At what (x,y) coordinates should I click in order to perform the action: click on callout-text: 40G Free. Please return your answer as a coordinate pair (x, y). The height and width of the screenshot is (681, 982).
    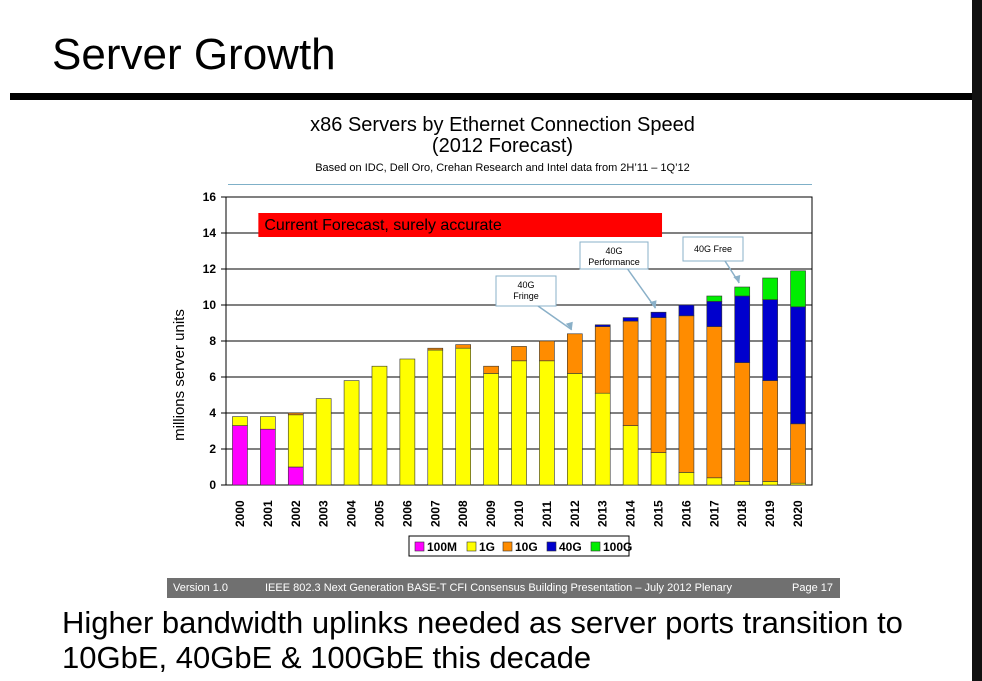
    Looking at the image, I should click on (713, 249).